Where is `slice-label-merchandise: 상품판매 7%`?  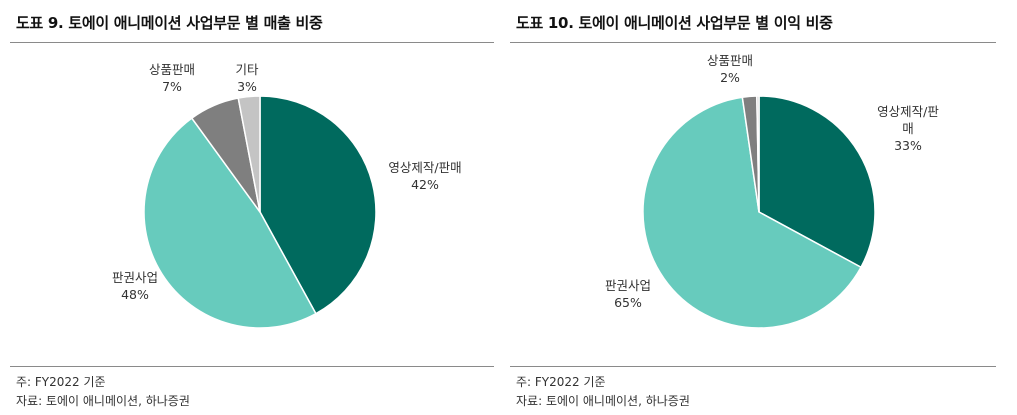 slice-label-merchandise: 상품판매 7% is located at coordinates (172, 78).